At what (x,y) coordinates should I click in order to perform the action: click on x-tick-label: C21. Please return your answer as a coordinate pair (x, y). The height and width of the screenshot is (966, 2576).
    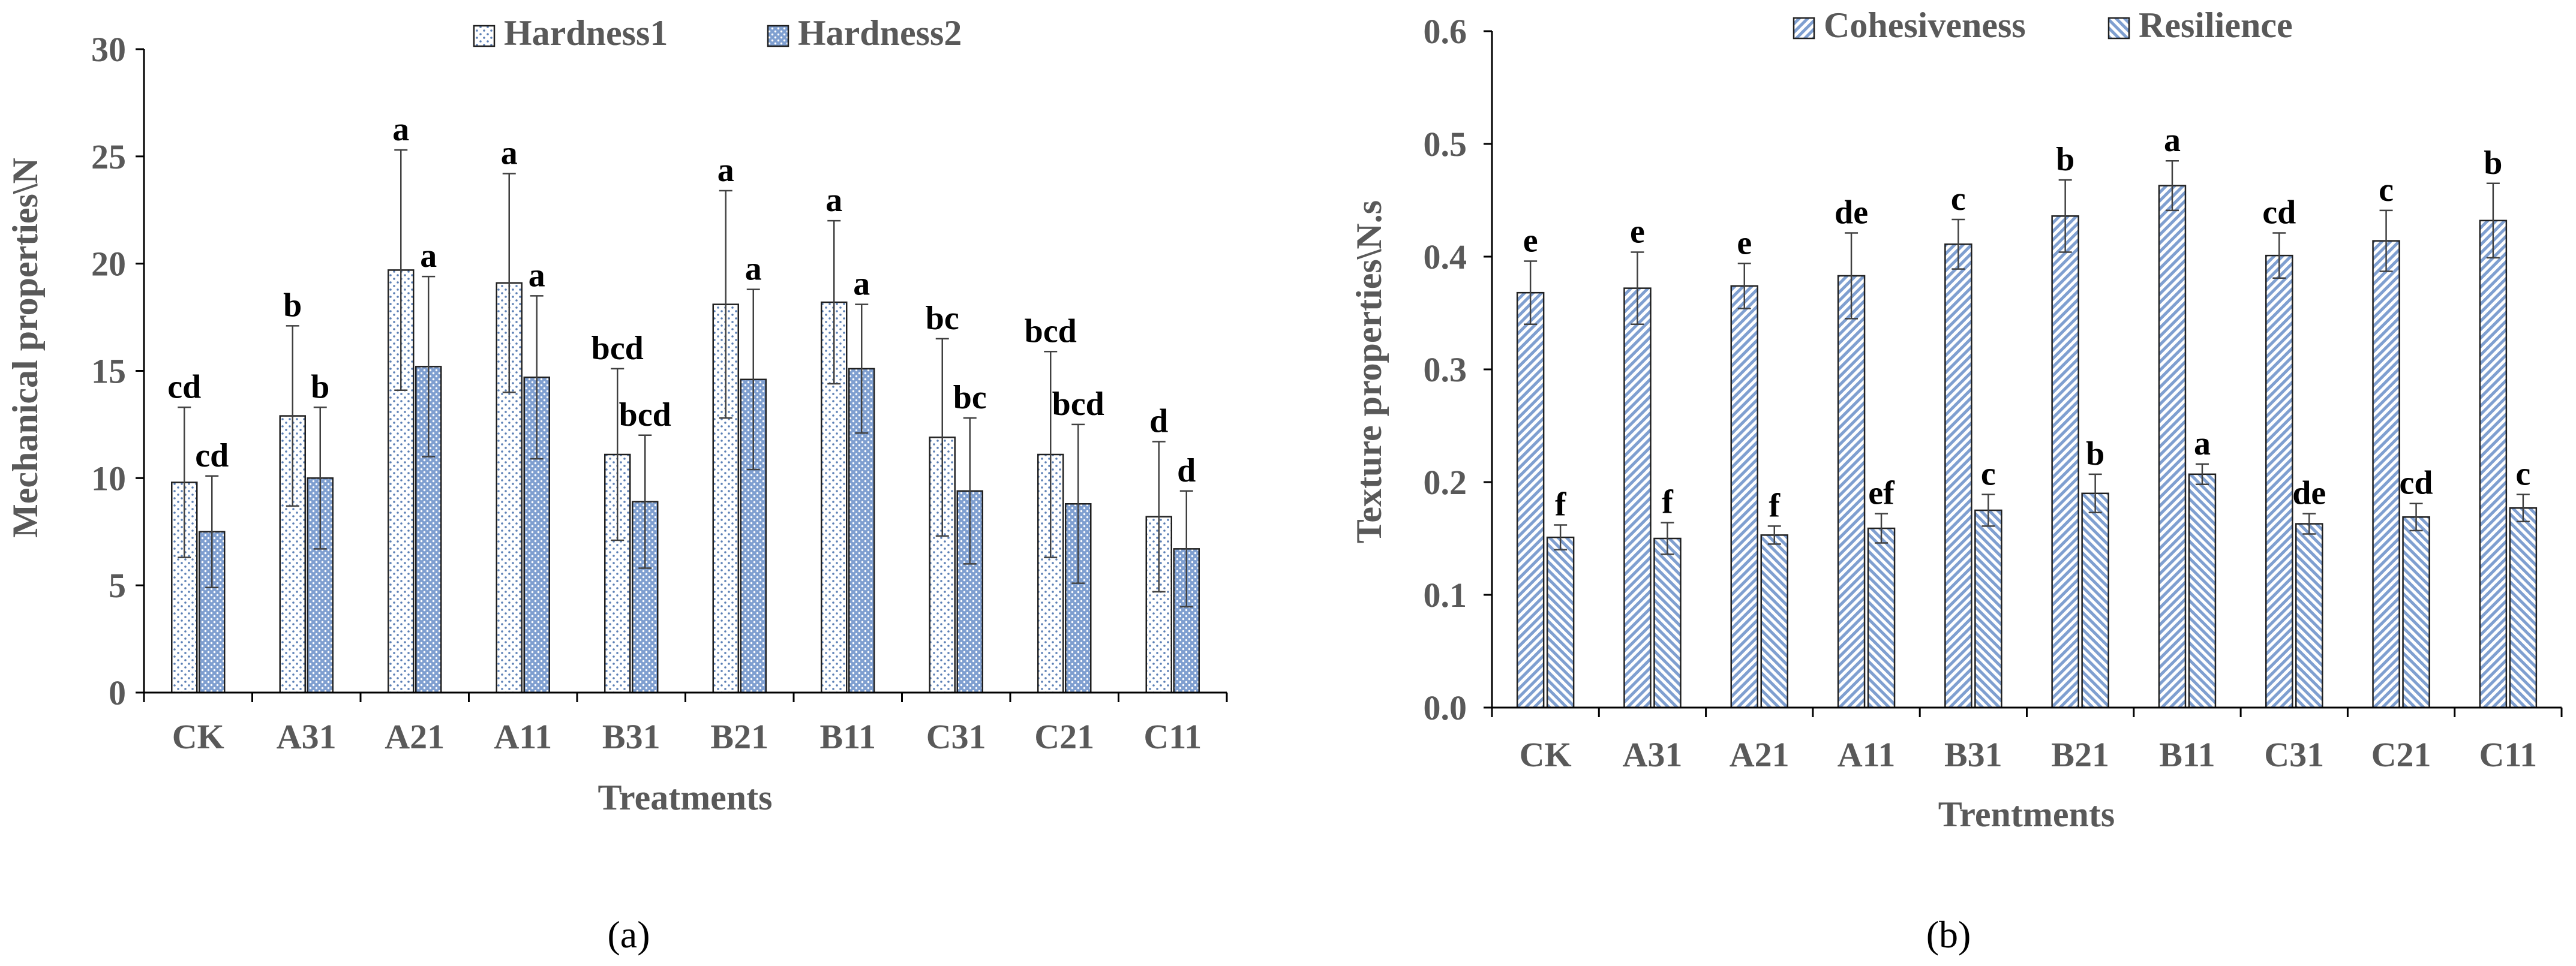
    Looking at the image, I should click on (2401, 754).